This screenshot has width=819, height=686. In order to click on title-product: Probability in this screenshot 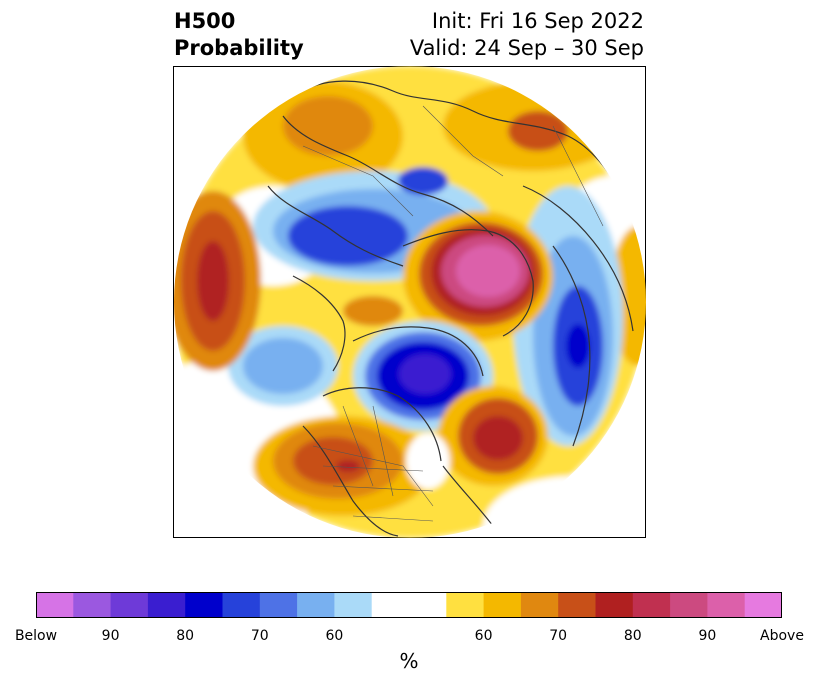, I will do `click(239, 48)`.